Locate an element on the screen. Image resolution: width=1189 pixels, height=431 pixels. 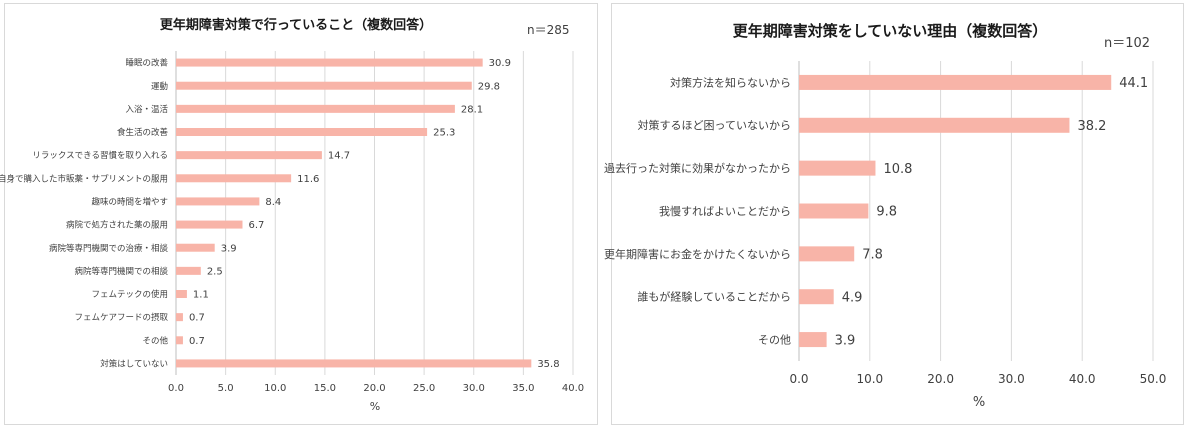
category-label: 対策するほど困っていないから is located at coordinates (714, 125).